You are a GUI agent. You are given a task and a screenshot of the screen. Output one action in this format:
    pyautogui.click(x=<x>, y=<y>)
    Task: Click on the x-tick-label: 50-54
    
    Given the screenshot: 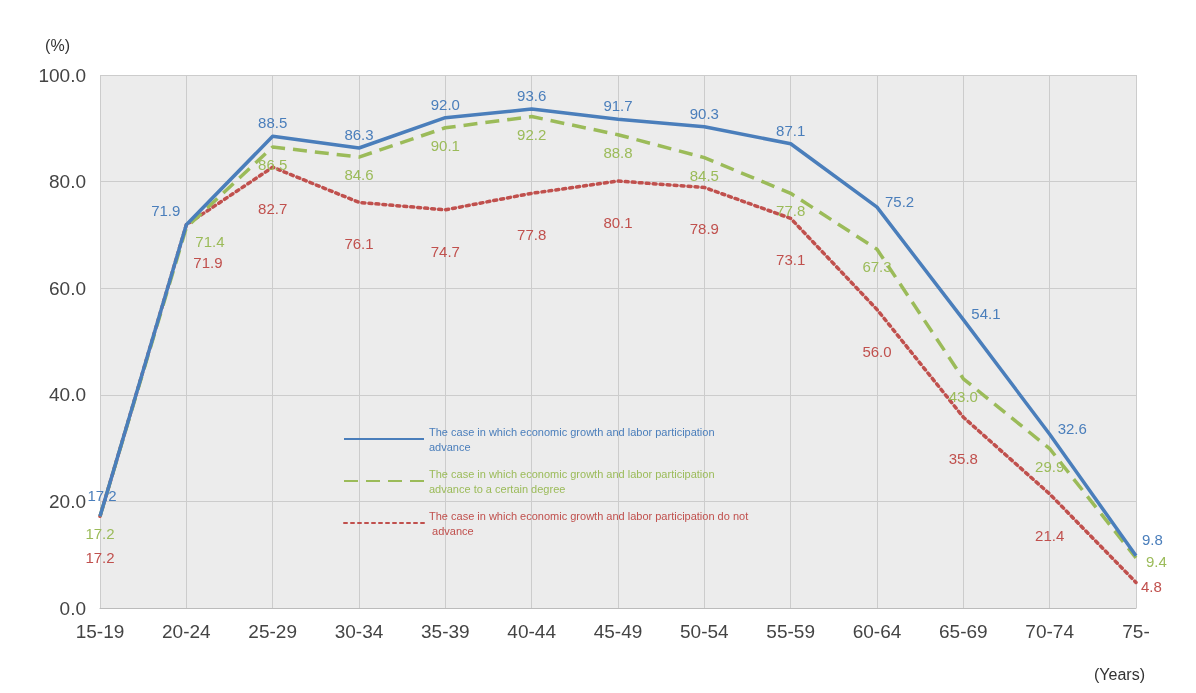 What is the action you would take?
    pyautogui.click(x=705, y=631)
    